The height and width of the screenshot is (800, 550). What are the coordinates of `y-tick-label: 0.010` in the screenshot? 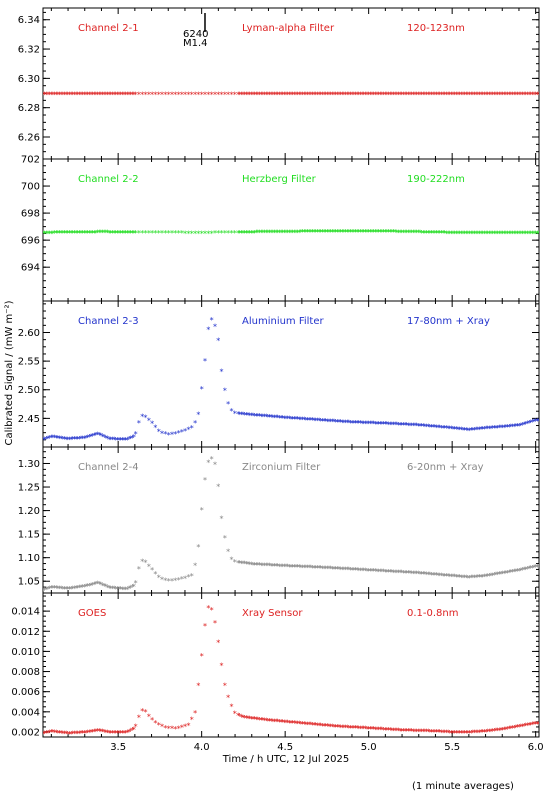 It's located at (25, 652).